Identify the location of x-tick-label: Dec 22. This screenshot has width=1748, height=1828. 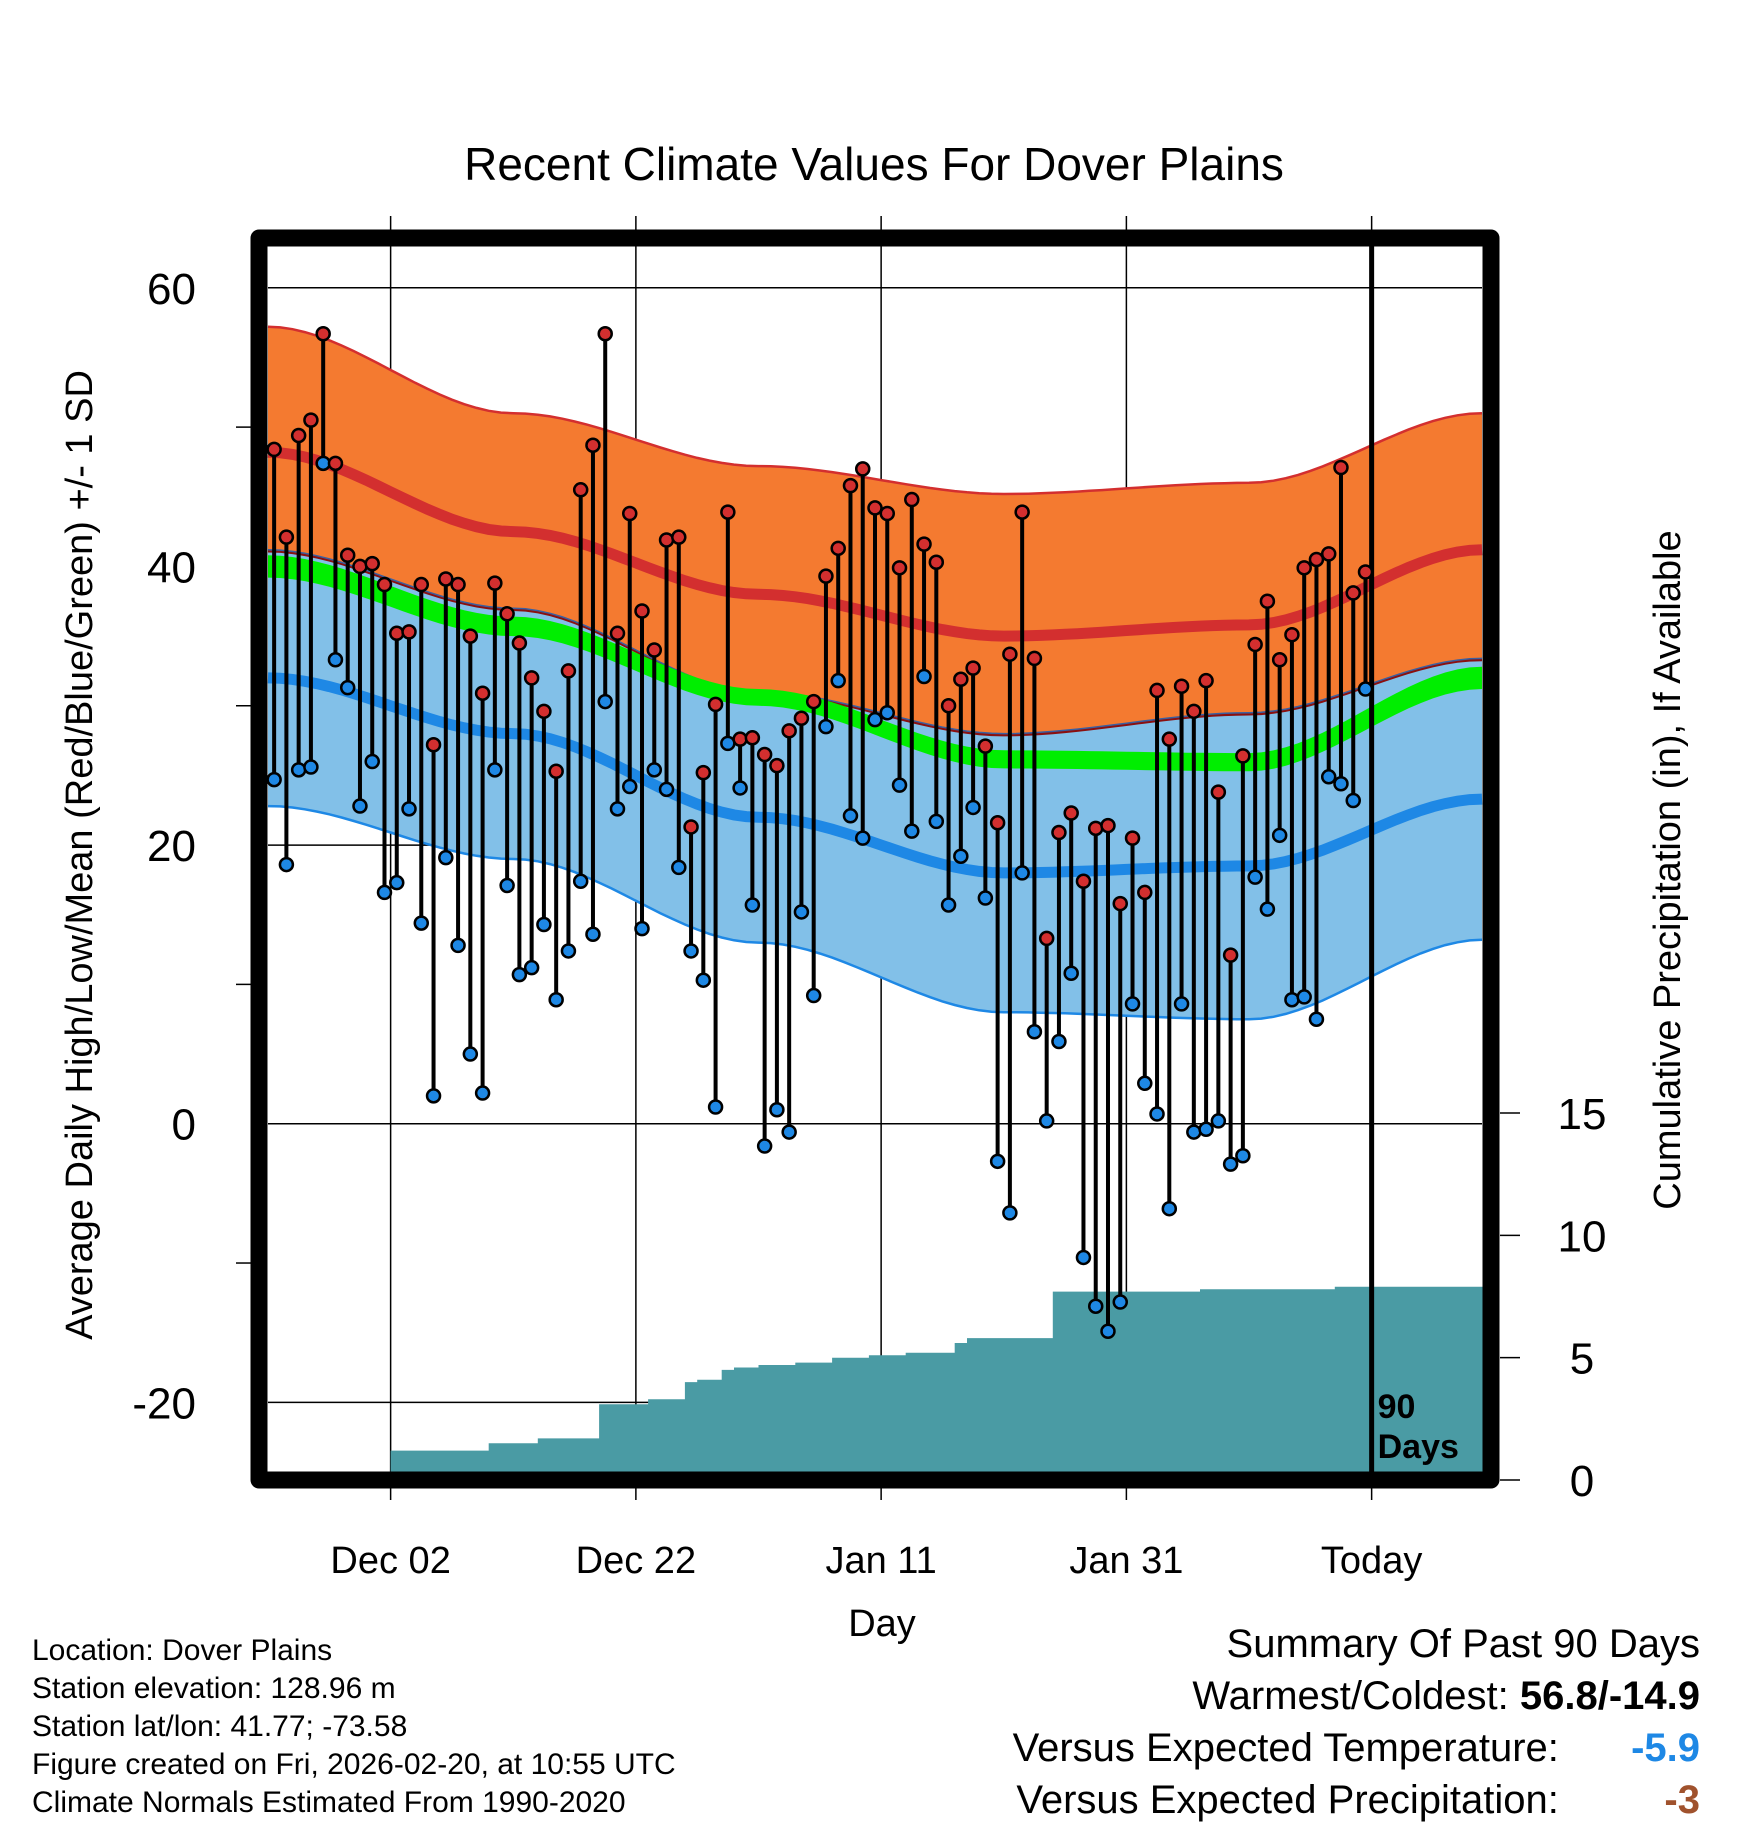
(636, 1561).